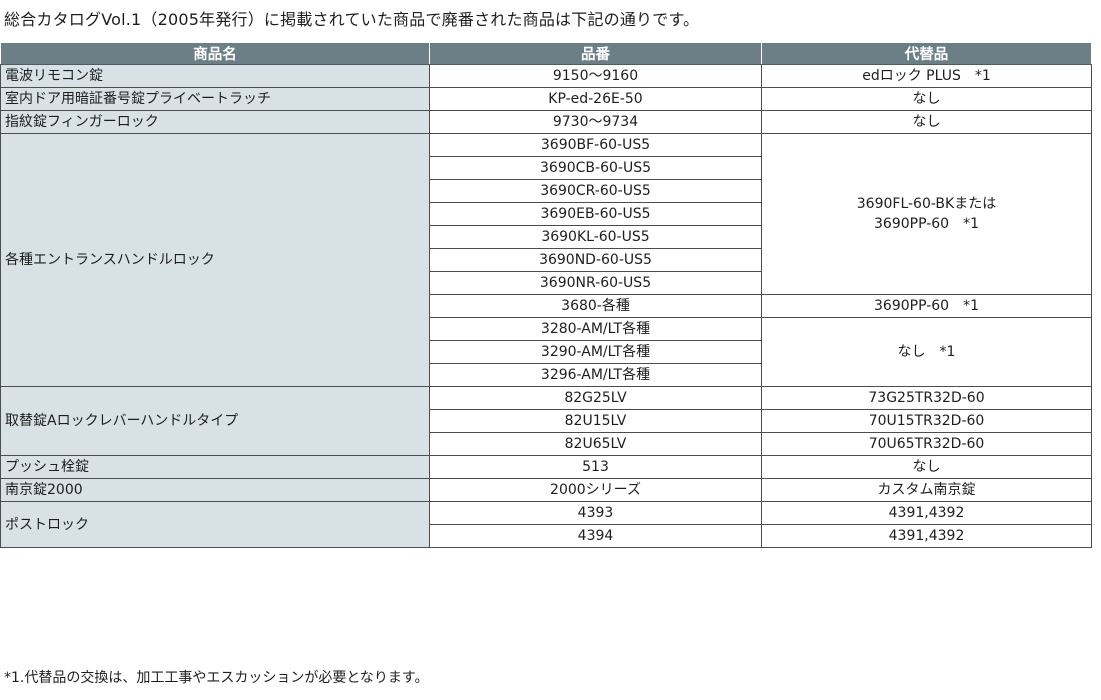 The height and width of the screenshot is (700, 1101). I want to click on replacement-cell: 70U15TR32D-60, so click(926, 421).